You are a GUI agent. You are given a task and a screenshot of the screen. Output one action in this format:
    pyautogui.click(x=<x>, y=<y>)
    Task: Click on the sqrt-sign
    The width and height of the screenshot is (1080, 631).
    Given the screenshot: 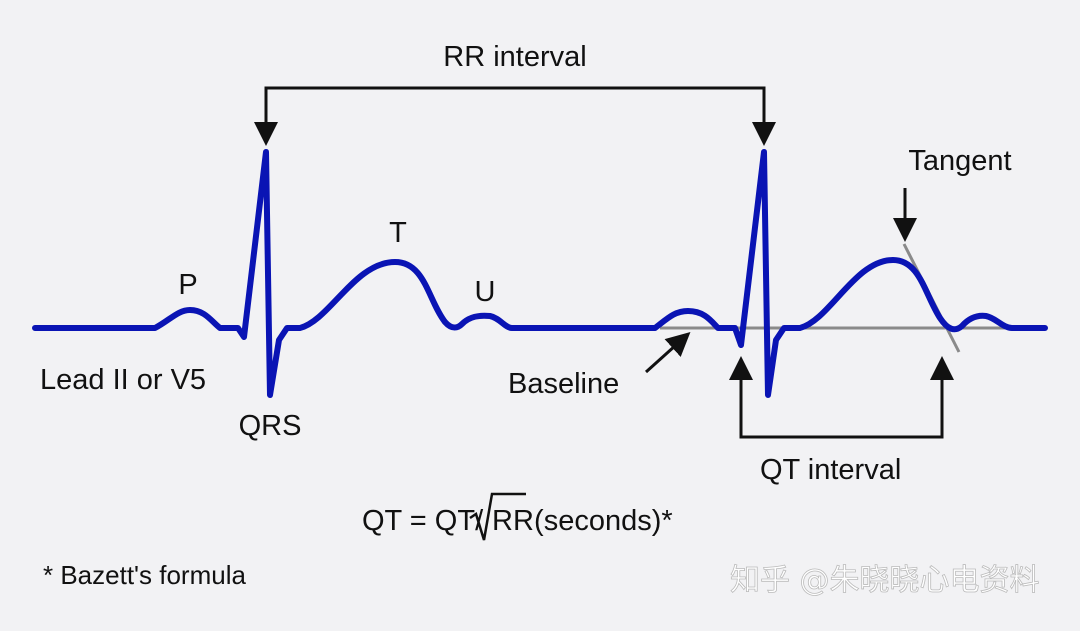 What is the action you would take?
    pyautogui.click(x=497, y=516)
    